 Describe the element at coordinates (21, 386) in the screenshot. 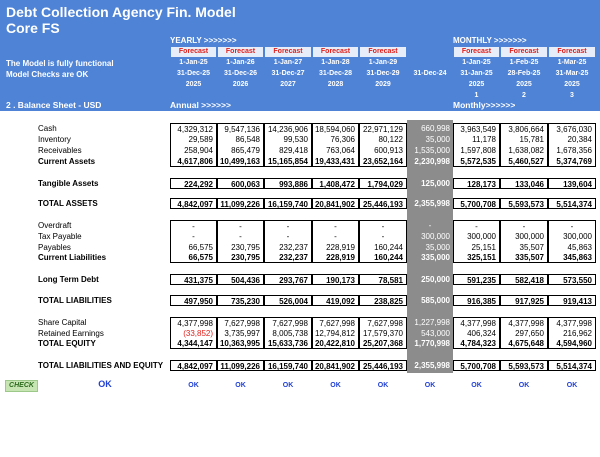

I see `check-label: CHECK` at that location.